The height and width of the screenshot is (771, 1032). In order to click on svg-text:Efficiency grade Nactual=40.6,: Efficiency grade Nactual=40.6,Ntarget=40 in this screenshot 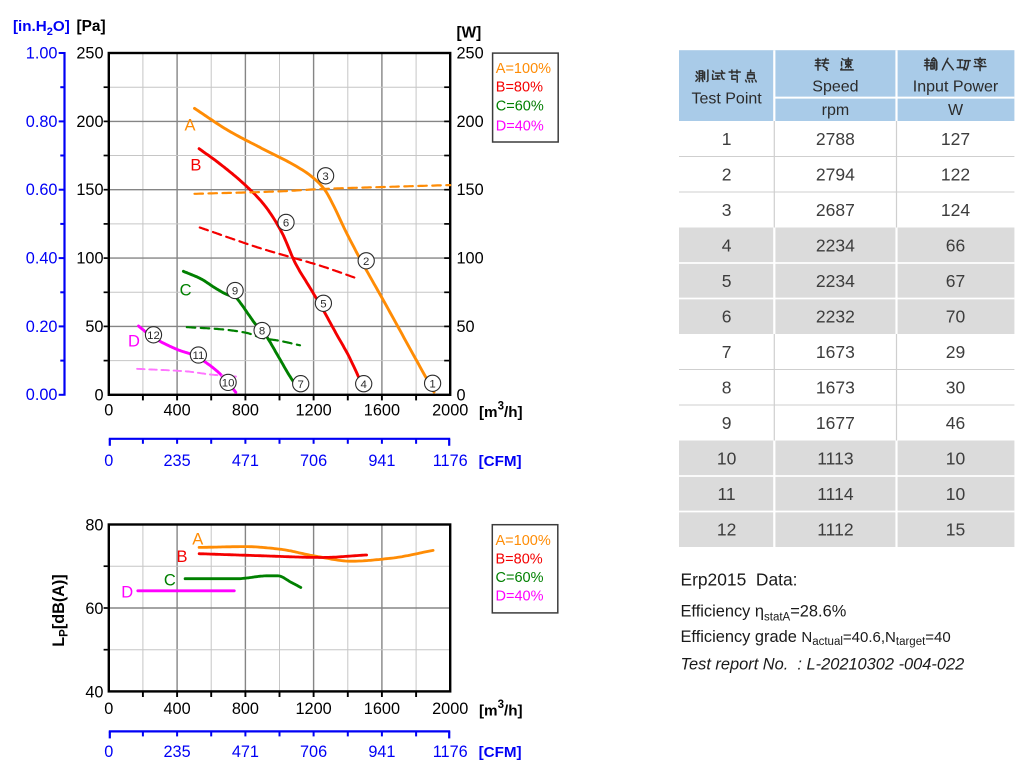, I will do `click(816, 638)`.